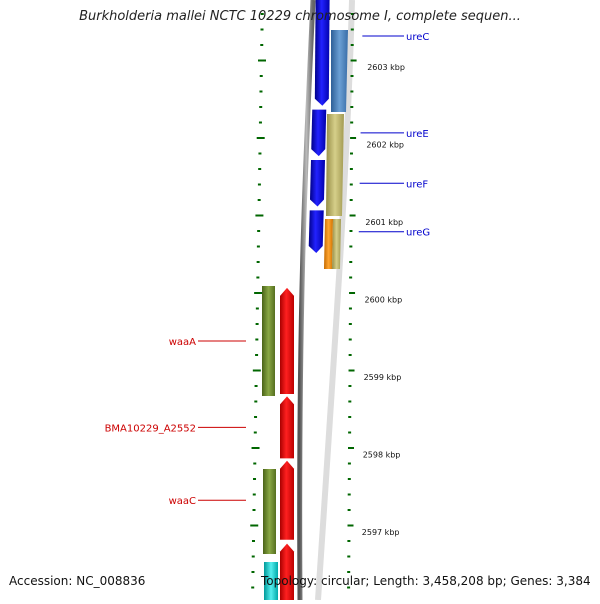 The height and width of the screenshot is (604, 600). I want to click on gene-label: BMA10229_A2552, so click(150, 428).